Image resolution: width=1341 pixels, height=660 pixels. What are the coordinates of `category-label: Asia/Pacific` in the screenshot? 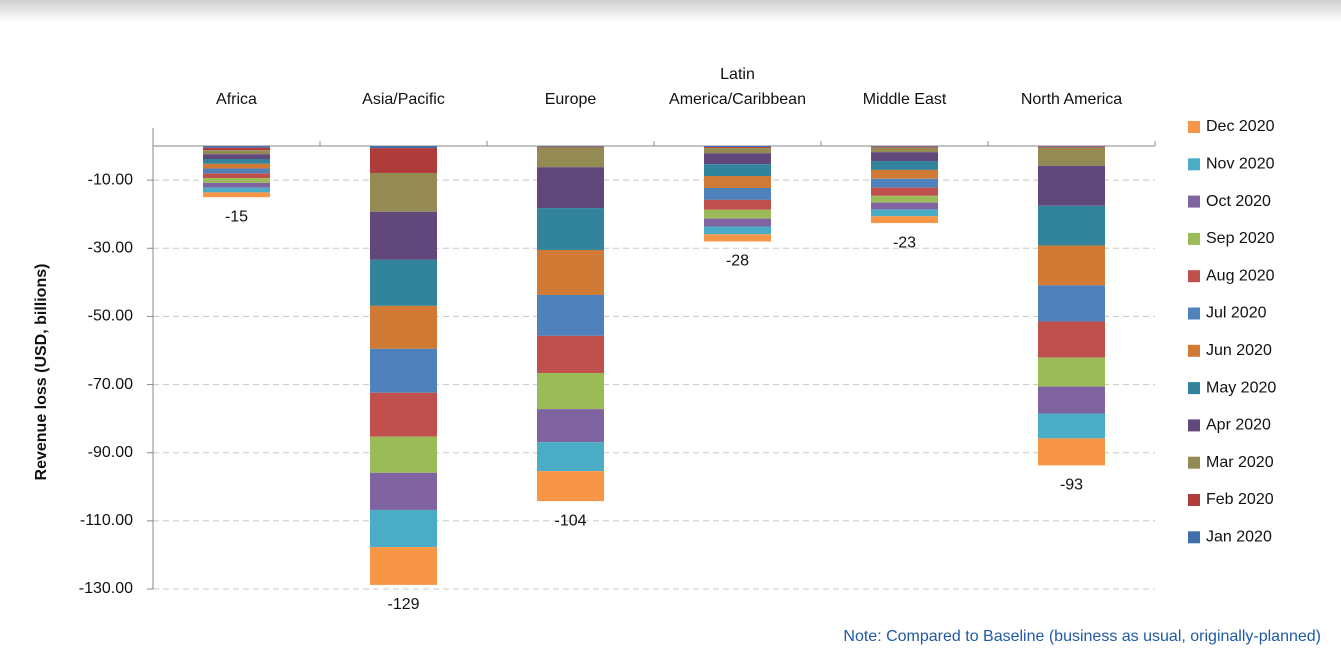 It's located at (403, 99).